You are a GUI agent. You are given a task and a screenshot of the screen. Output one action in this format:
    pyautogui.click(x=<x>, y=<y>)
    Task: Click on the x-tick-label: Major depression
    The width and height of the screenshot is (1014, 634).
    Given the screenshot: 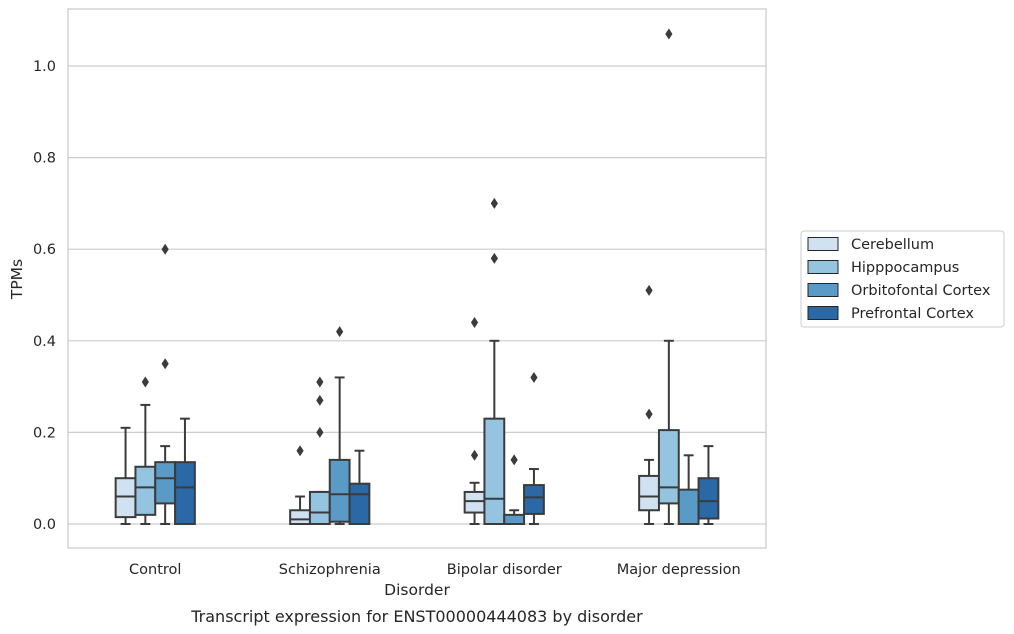 What is the action you would take?
    pyautogui.click(x=679, y=570)
    